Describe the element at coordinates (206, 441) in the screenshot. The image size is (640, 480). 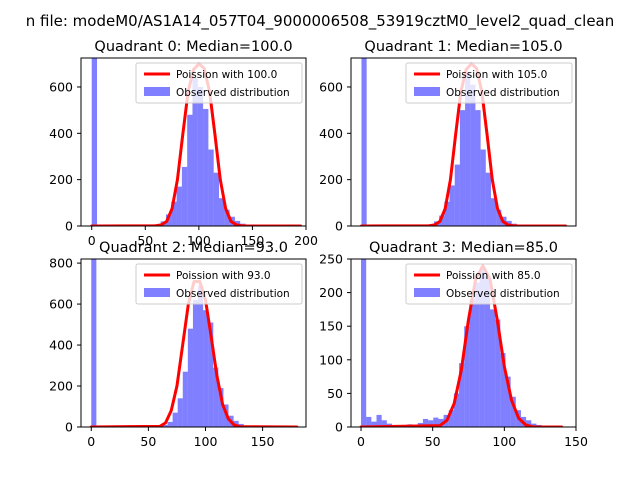
I see `x-tick-label: 100` at that location.